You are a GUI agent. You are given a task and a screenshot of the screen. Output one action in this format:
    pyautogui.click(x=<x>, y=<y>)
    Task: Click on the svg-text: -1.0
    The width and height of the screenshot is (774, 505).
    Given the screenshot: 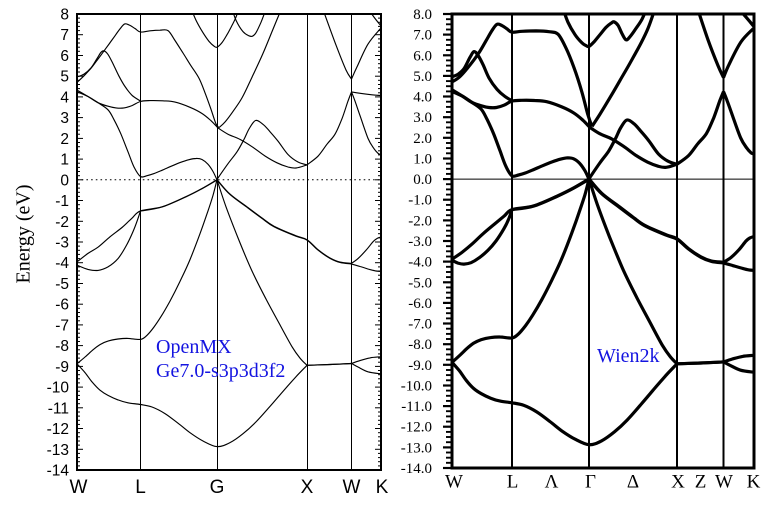 What is the action you would take?
    pyautogui.click(x=420, y=201)
    